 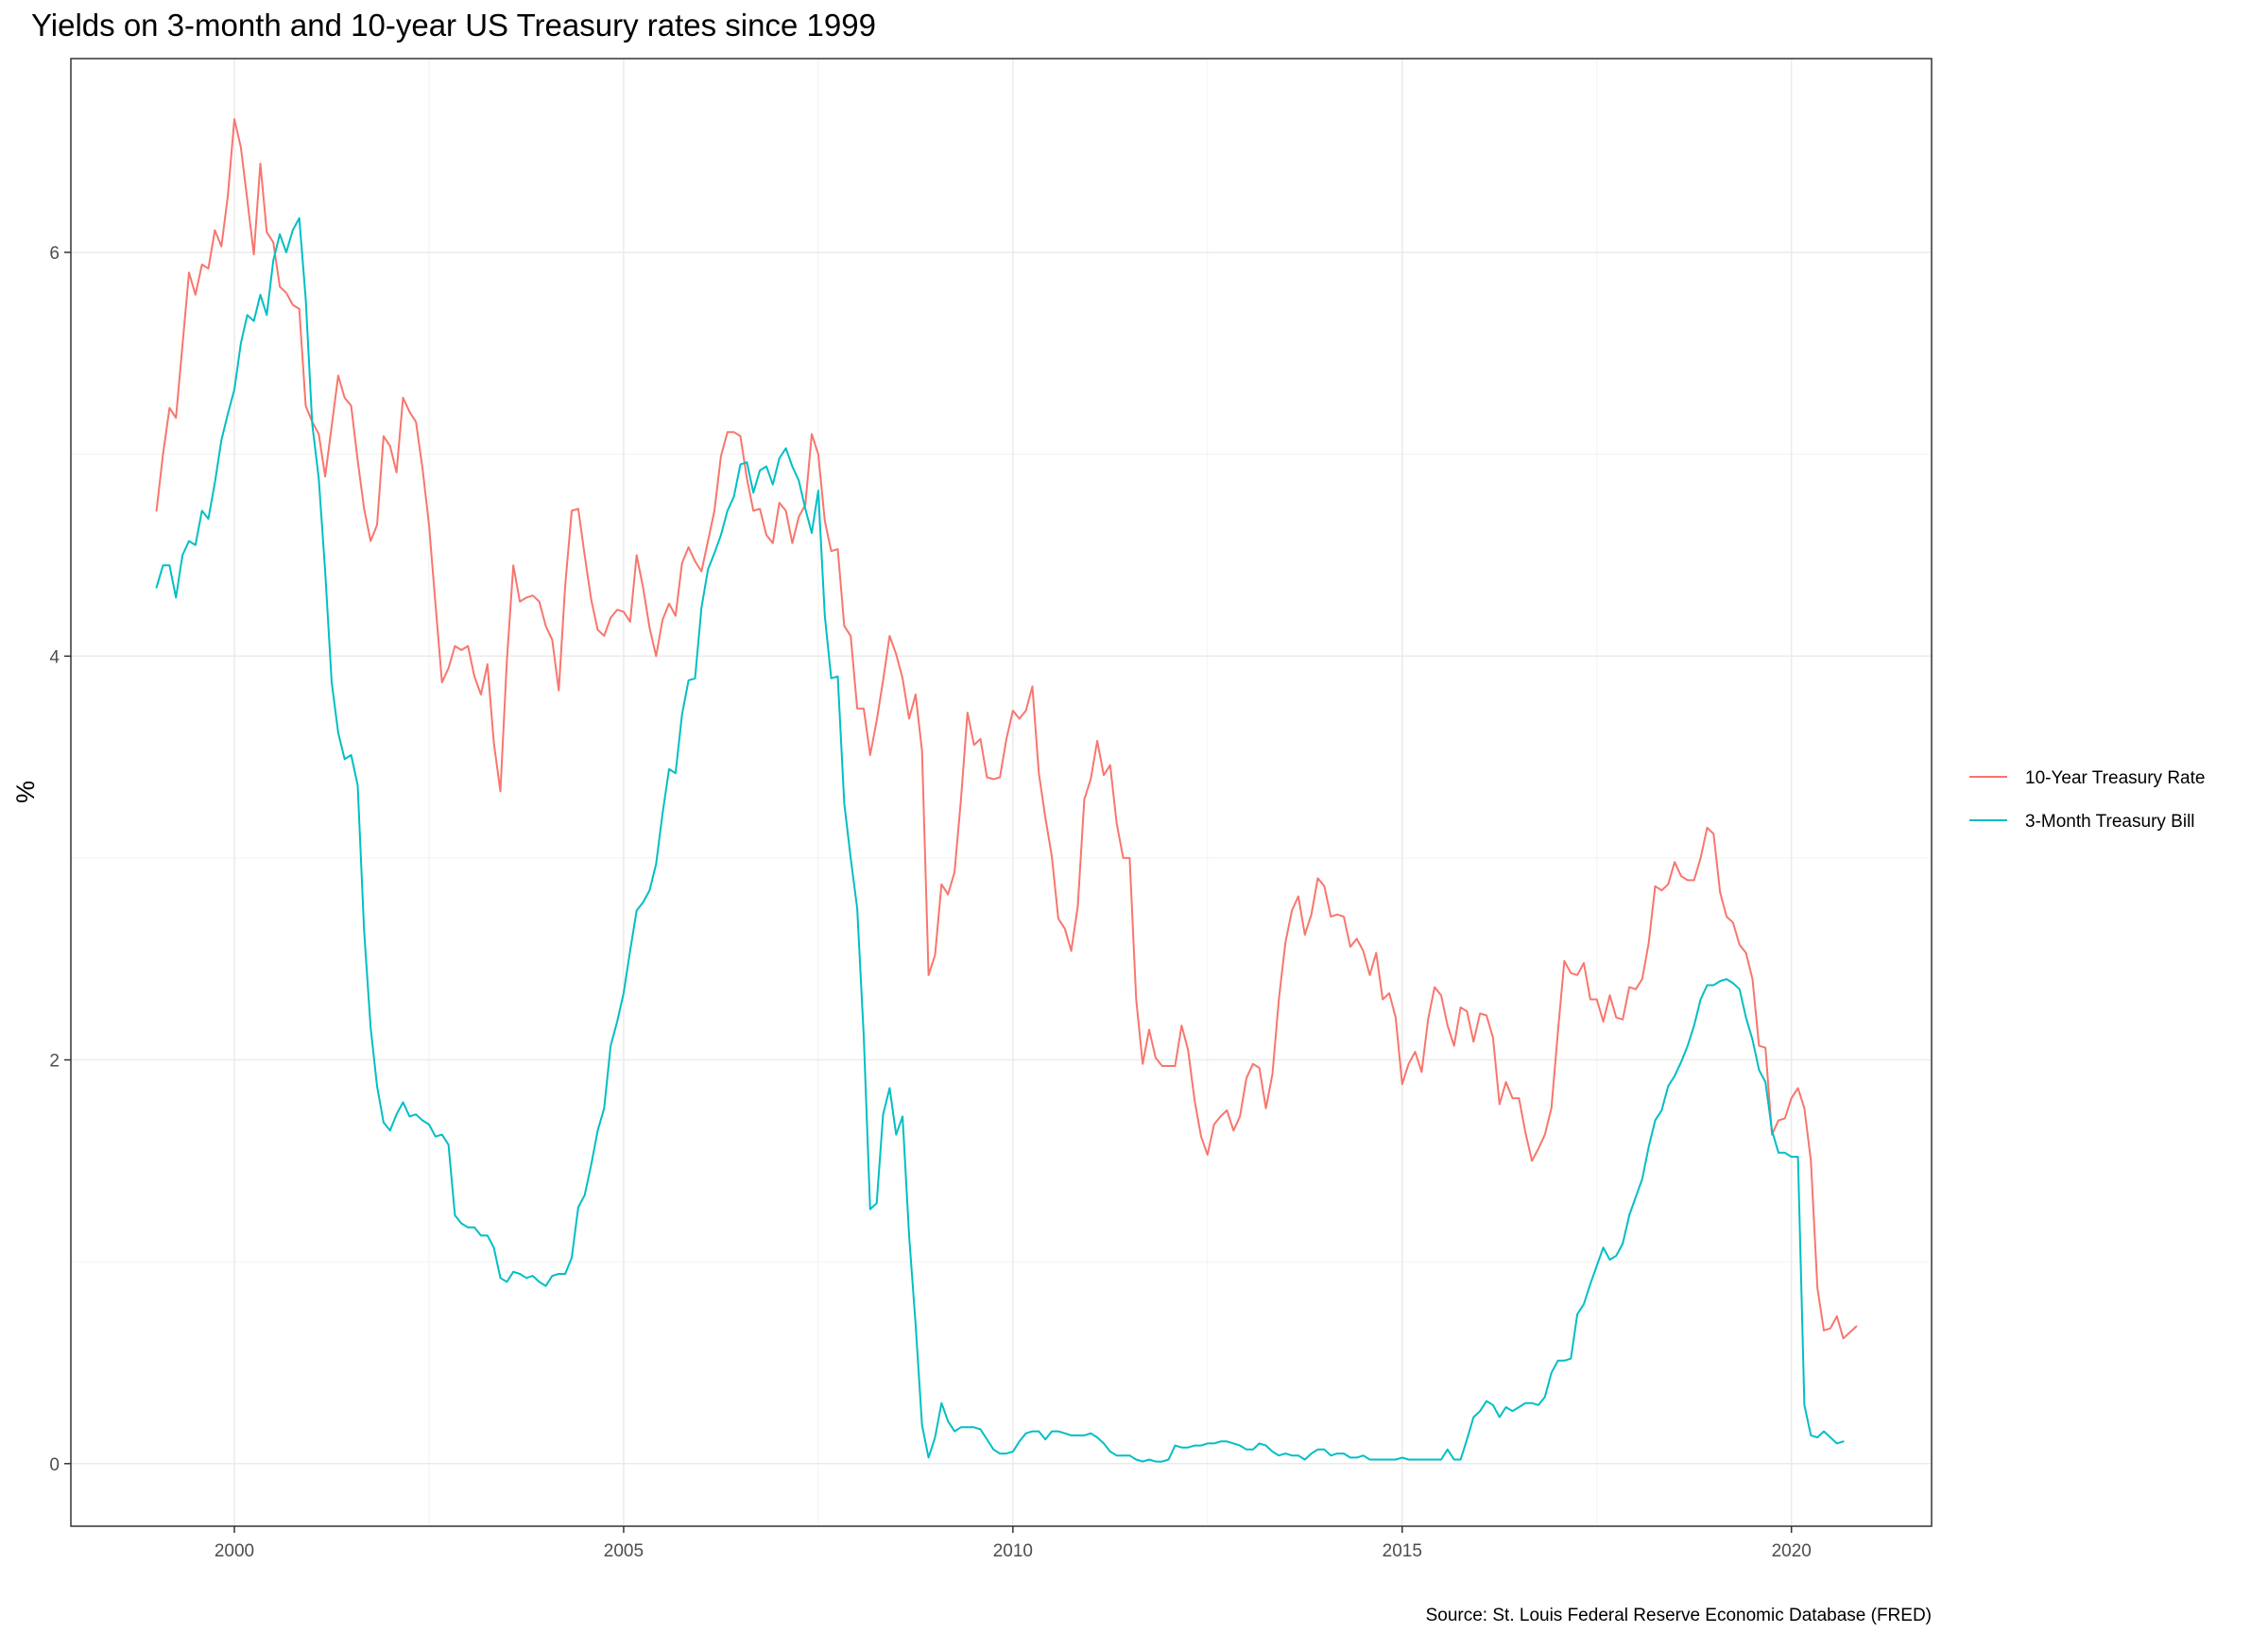 What do you see at coordinates (54, 1465) in the screenshot?
I see `y-tick-label: 0` at bounding box center [54, 1465].